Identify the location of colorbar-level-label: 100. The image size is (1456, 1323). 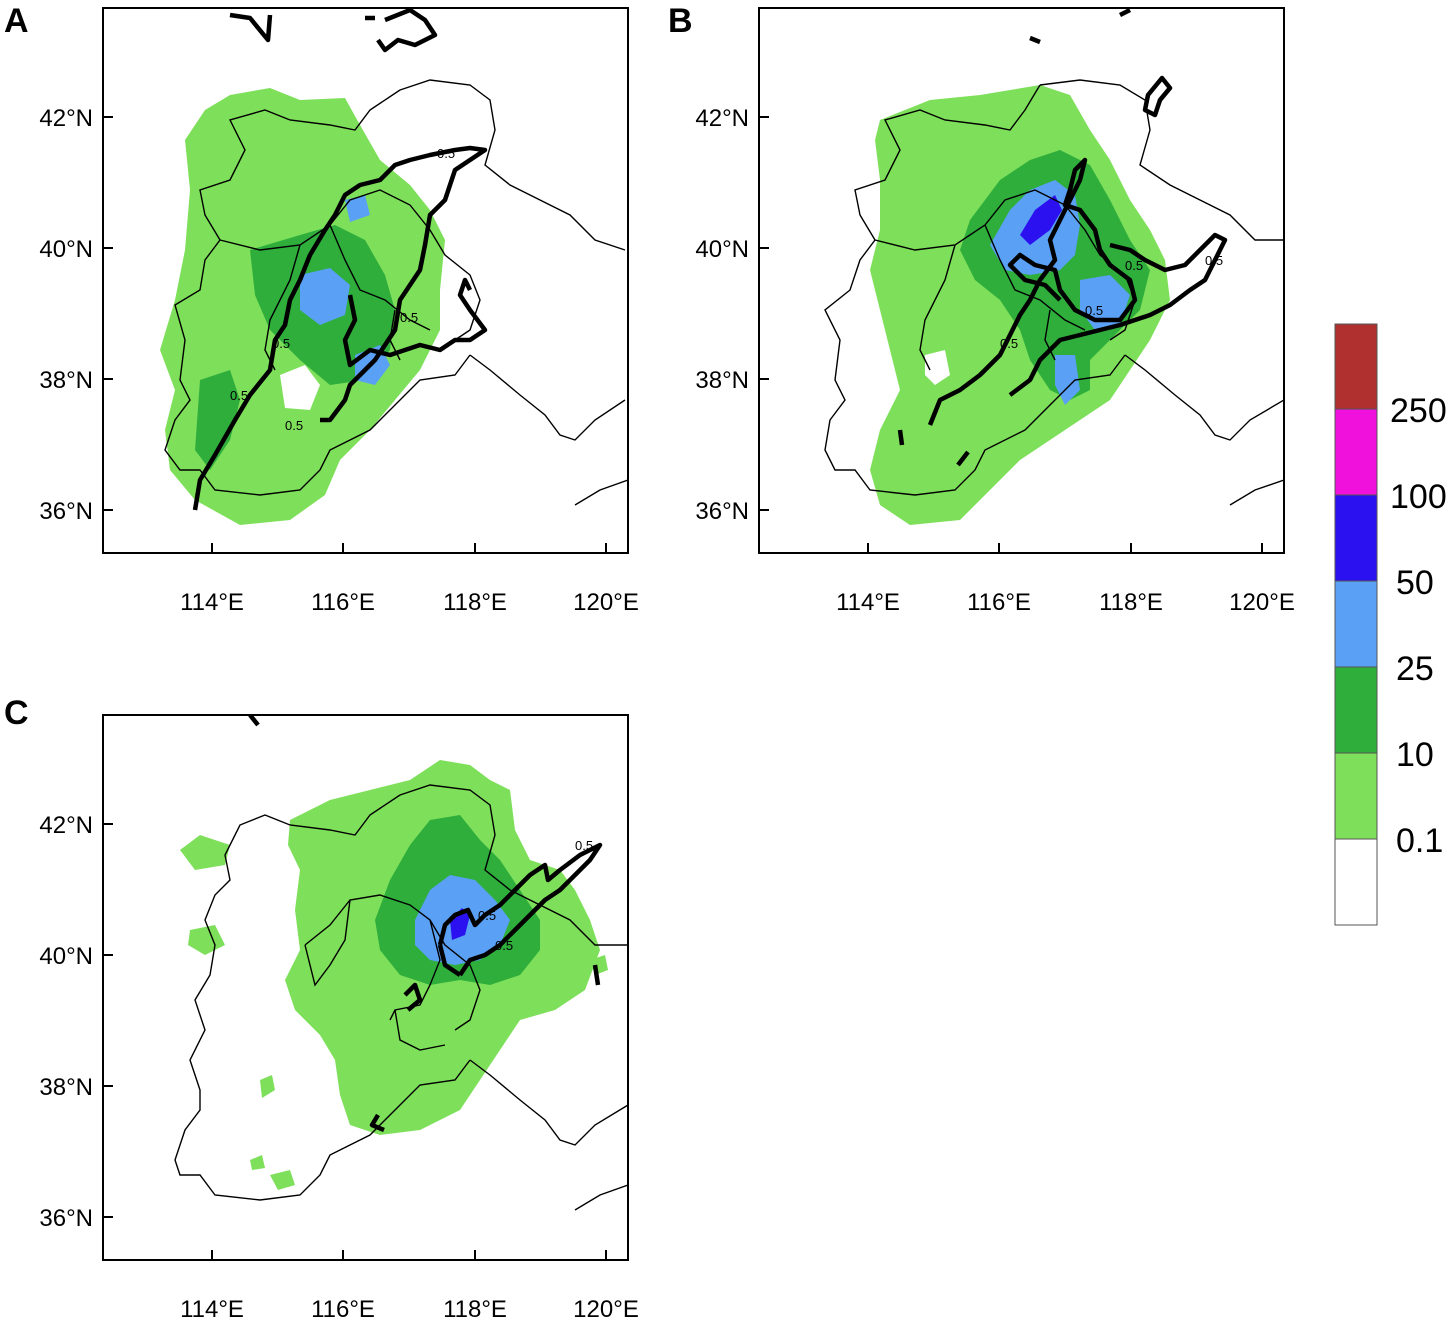
(1418, 497).